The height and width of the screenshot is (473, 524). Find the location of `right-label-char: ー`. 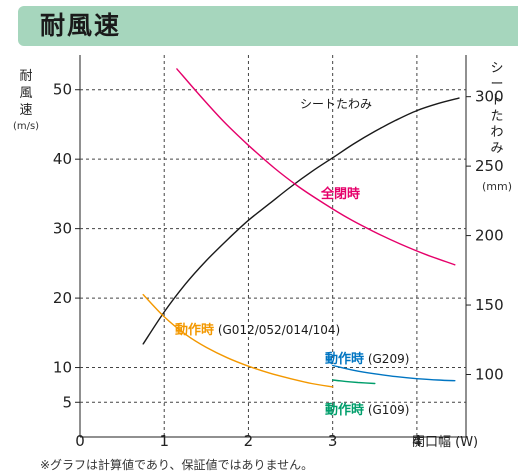

right-label-char: ー is located at coordinates (496, 84).